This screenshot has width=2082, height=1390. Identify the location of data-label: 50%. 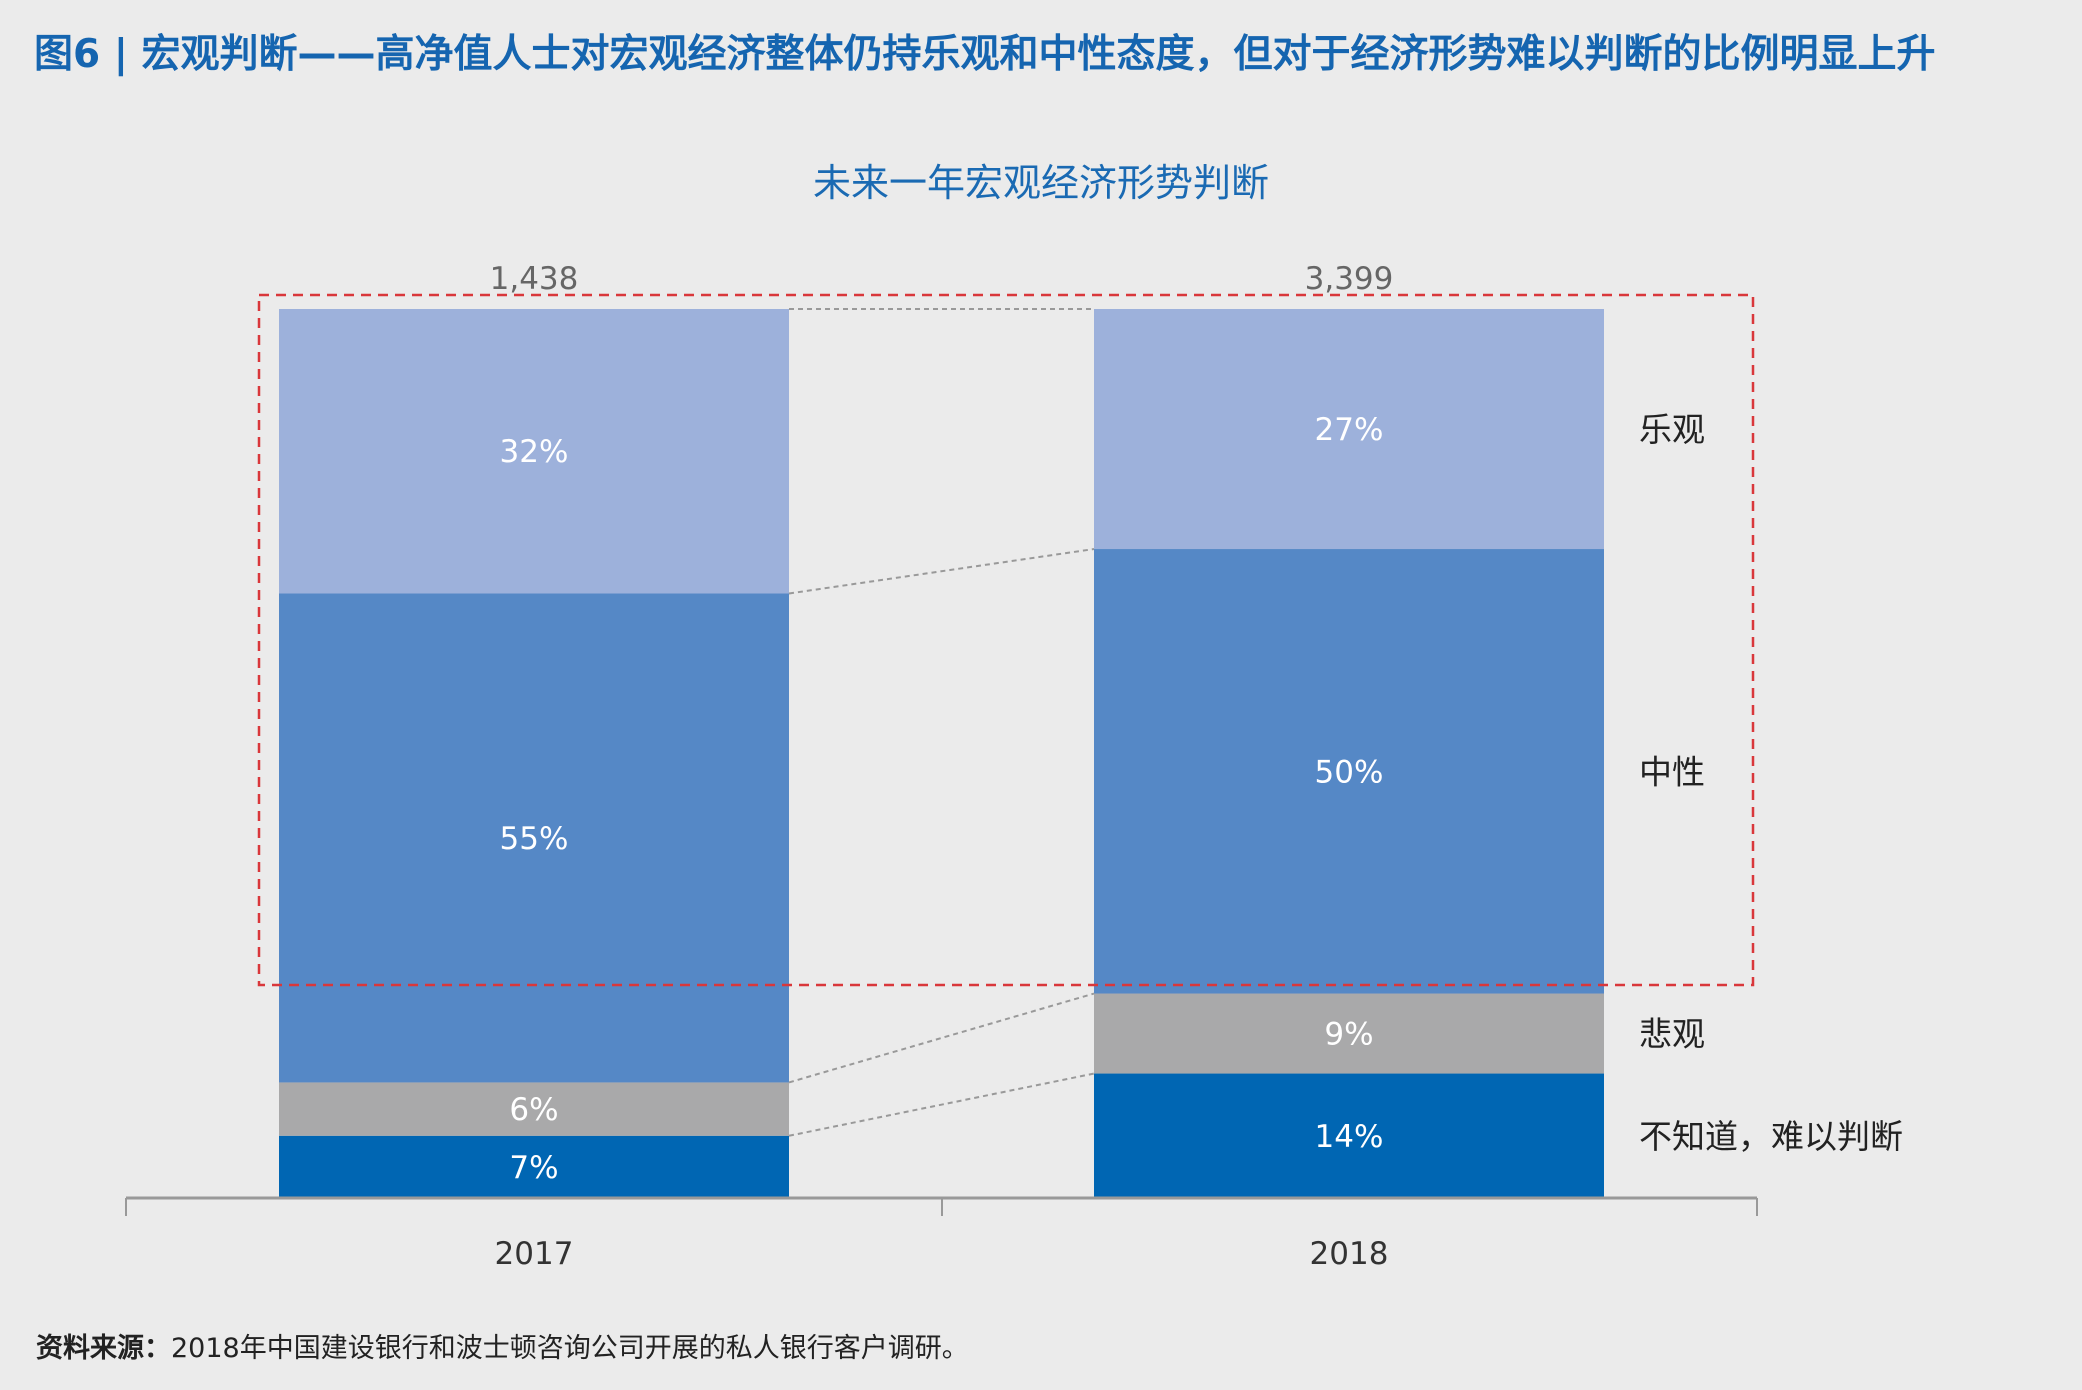
(1349, 772).